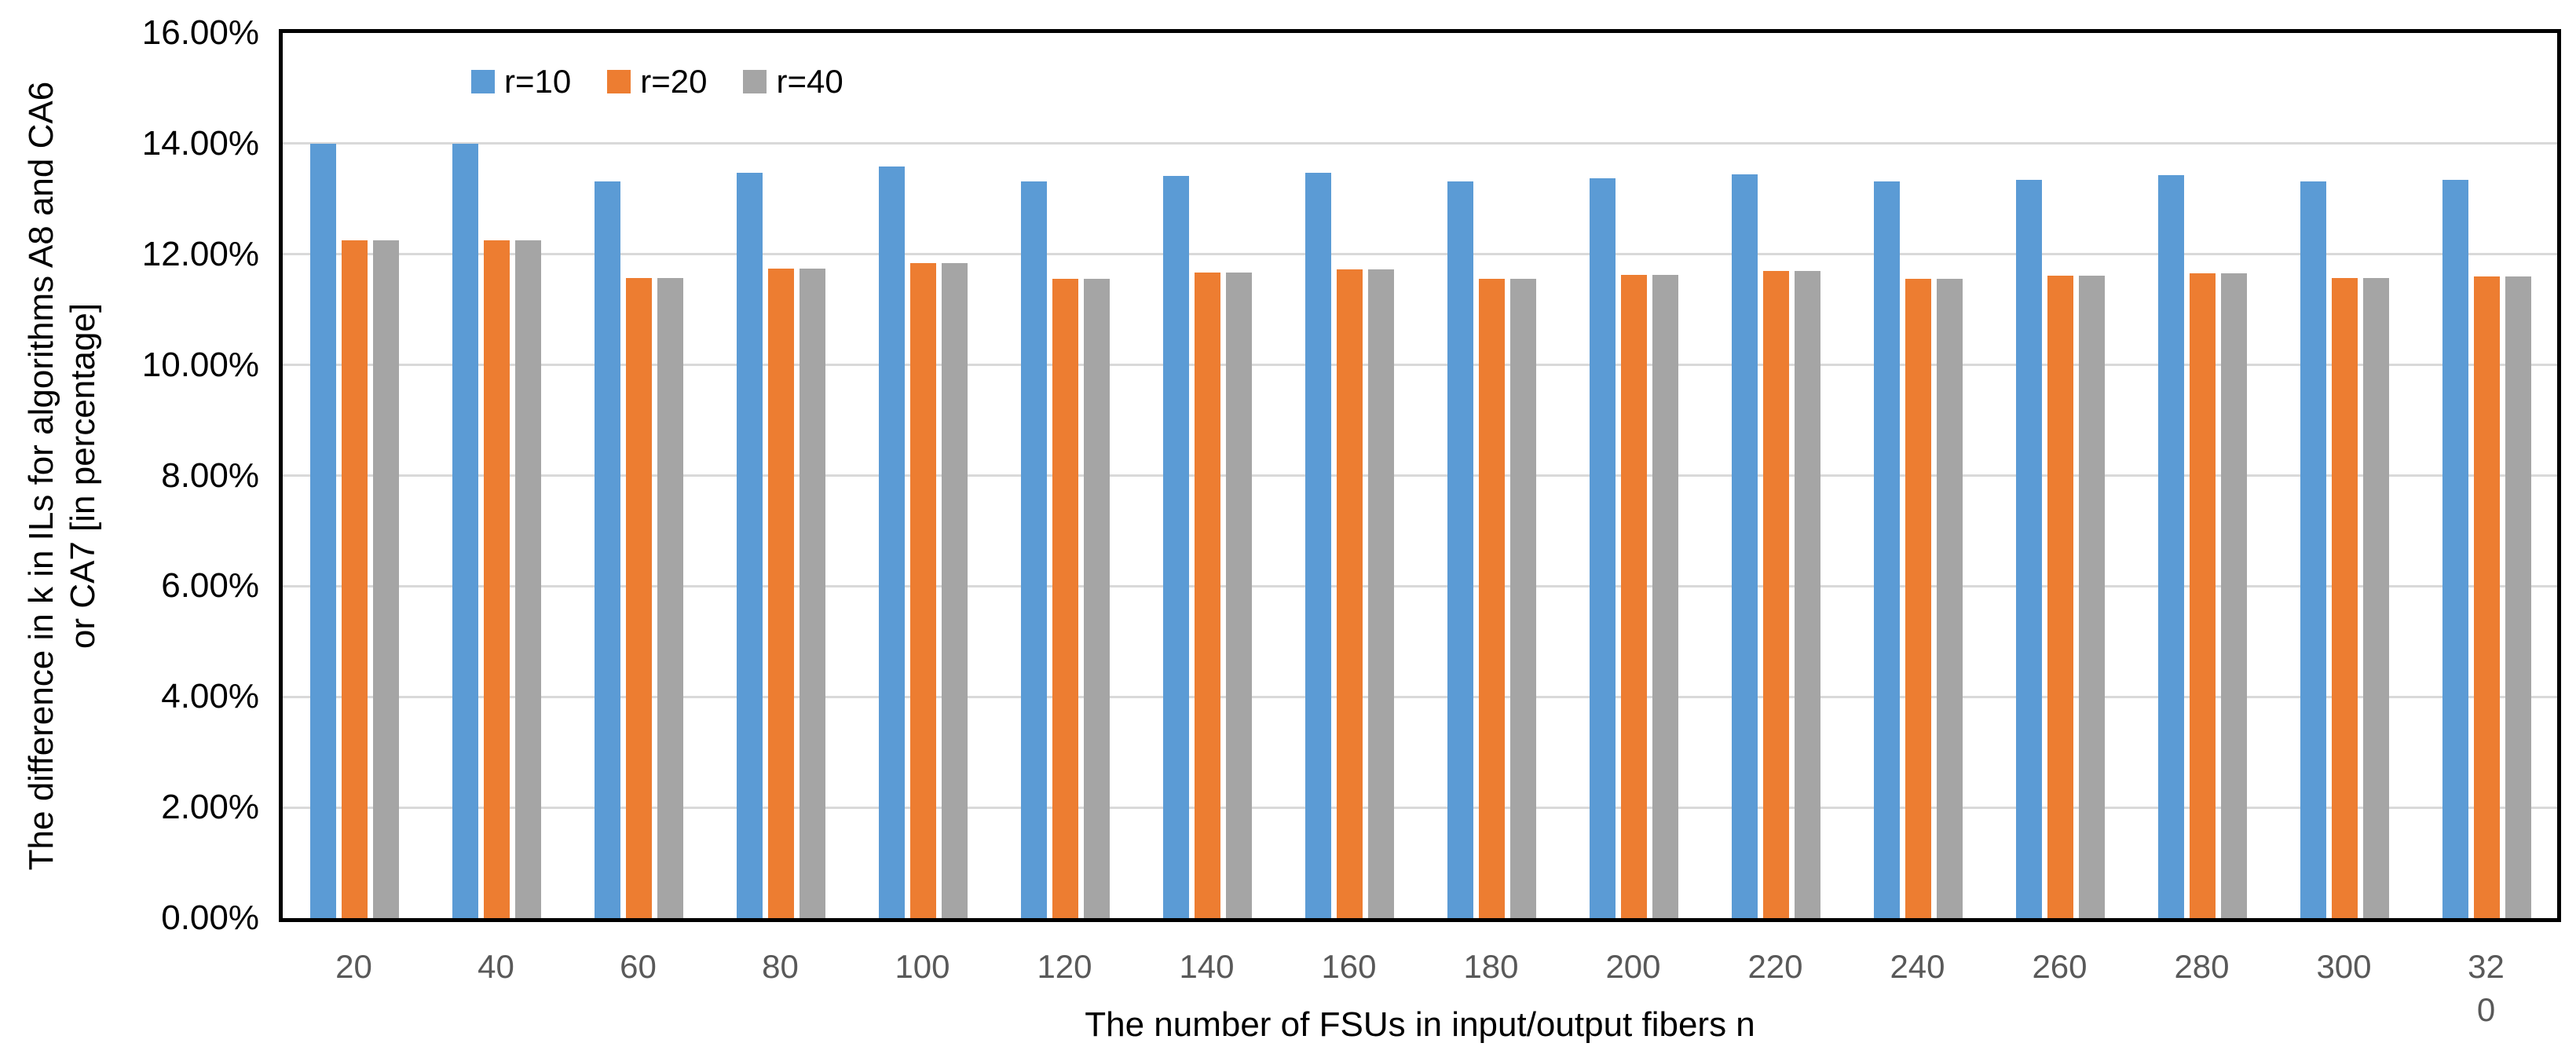 The height and width of the screenshot is (1054, 2576). What do you see at coordinates (210, 917) in the screenshot?
I see `y-tick-label-0.00%: 0.00%` at bounding box center [210, 917].